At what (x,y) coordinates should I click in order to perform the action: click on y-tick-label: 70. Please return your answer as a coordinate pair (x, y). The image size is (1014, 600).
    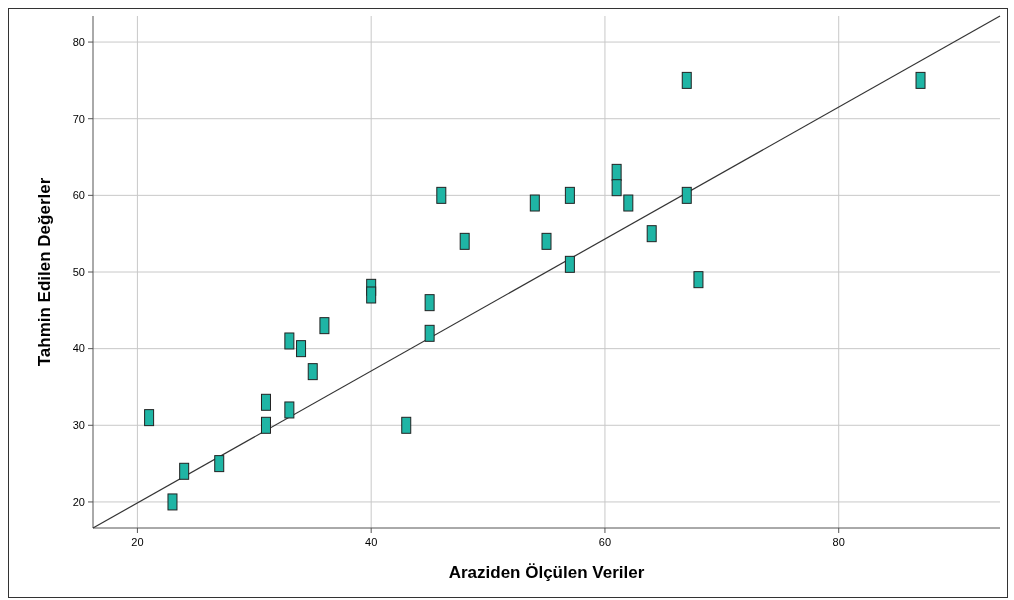
    Looking at the image, I should click on (78, 118).